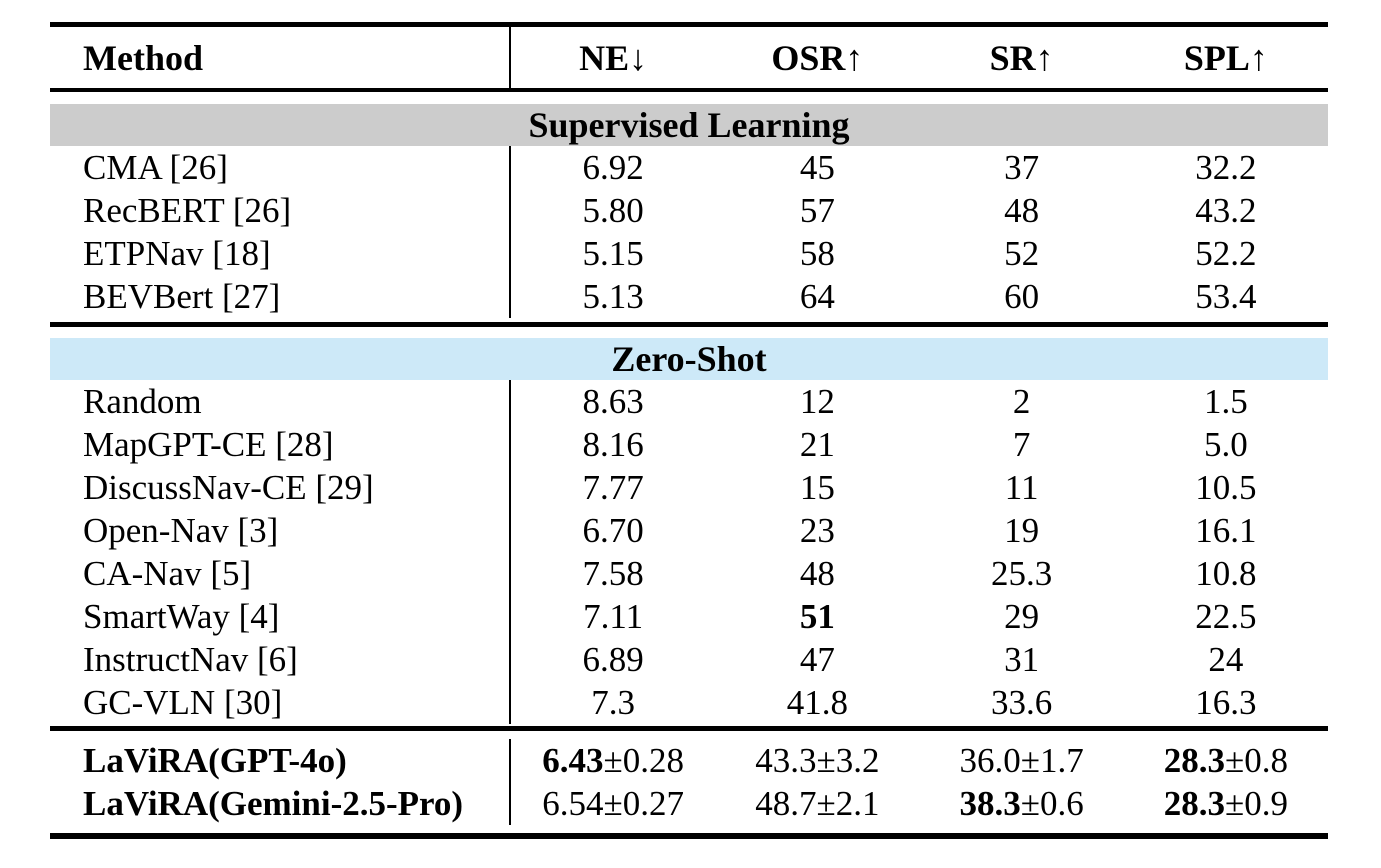  Describe the element at coordinates (280, 487) in the screenshot. I see `method-cell: DiscussNav-CE [29]` at that location.